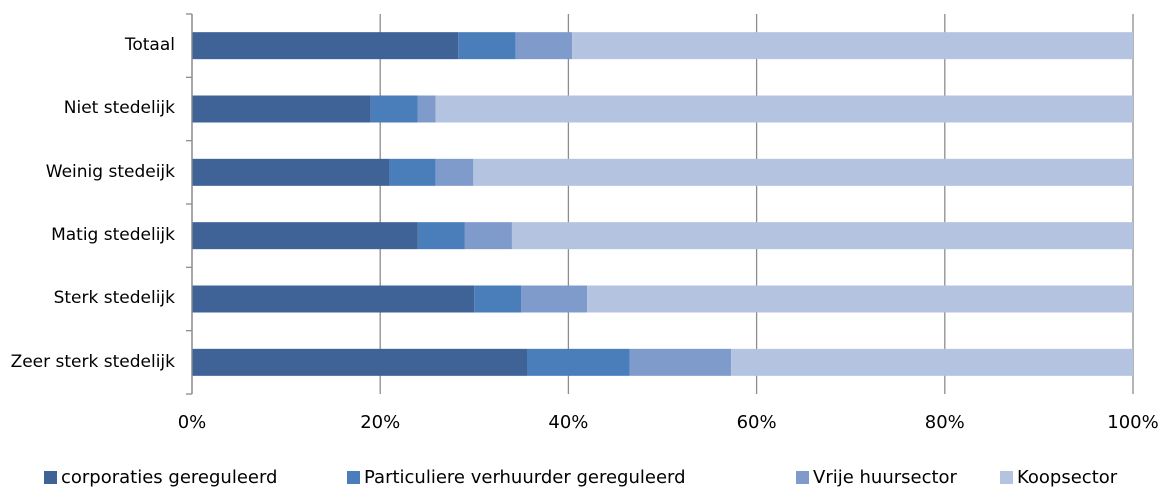  I want to click on legend-label: corporaties gereguleerd, so click(169, 477).